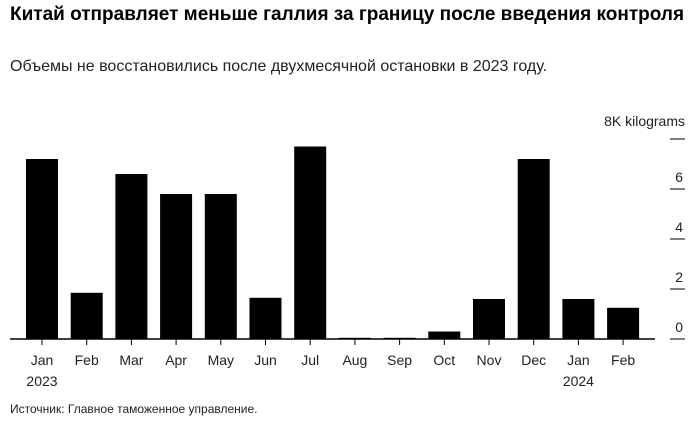 The height and width of the screenshot is (427, 695). Describe the element at coordinates (310, 360) in the screenshot. I see `x-tick-label: Jul` at that location.